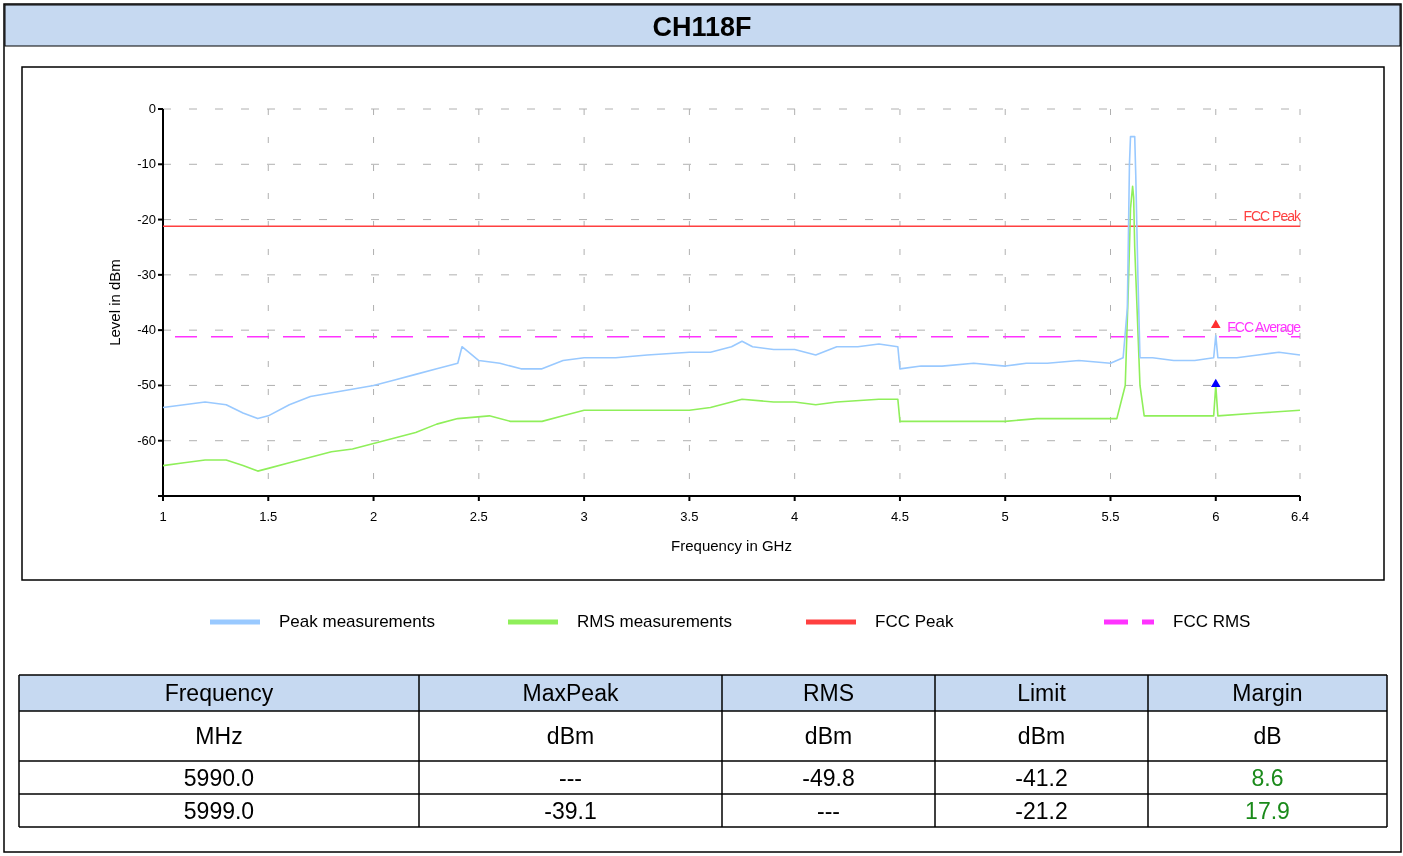 This screenshot has width=1403, height=856. Describe the element at coordinates (828, 777) in the screenshot. I see `text: -49.8` at that location.